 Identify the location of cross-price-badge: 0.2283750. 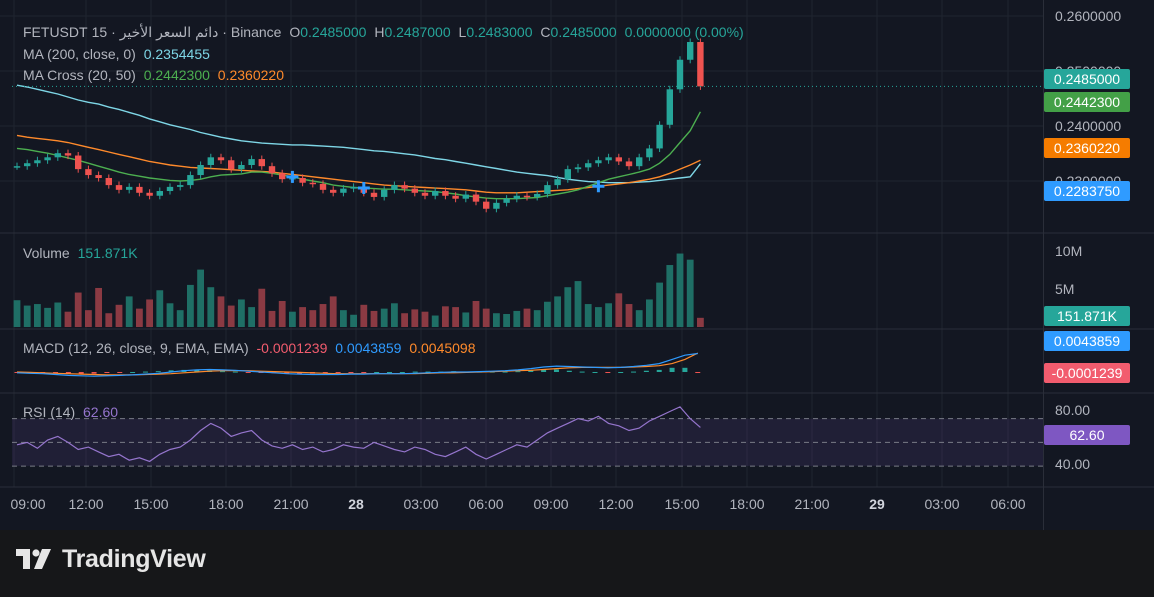
(1087, 191).